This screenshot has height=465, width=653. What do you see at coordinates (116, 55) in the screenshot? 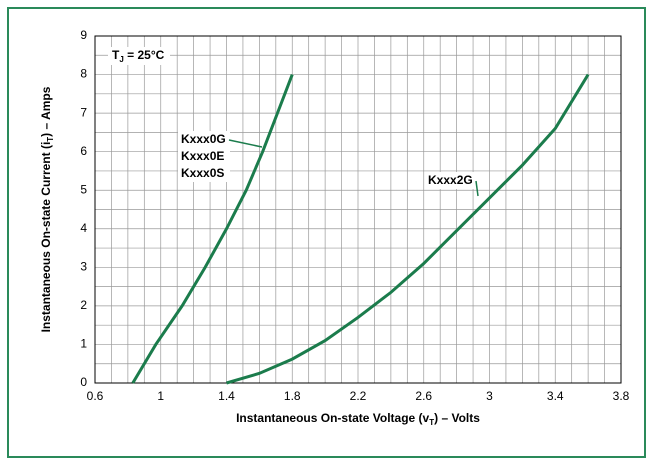
I see `condition-label-part: T` at bounding box center [116, 55].